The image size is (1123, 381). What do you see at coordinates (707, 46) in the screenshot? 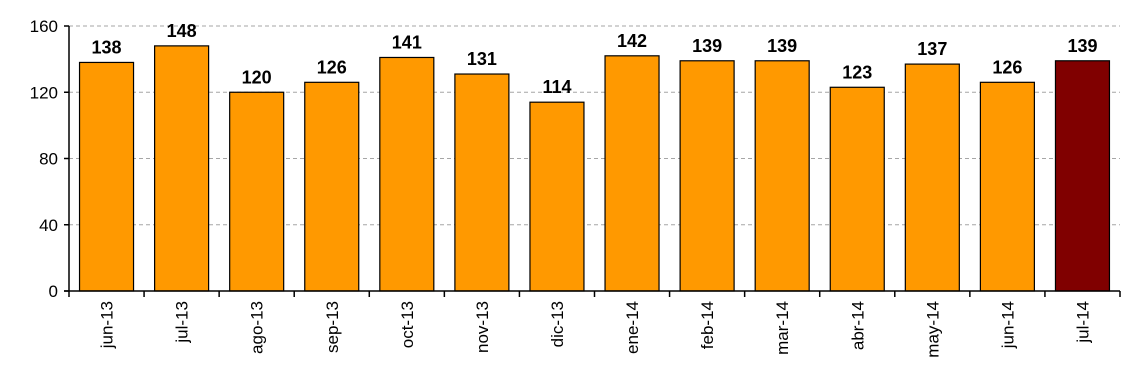
I see `data-label-feb-14: 139` at bounding box center [707, 46].